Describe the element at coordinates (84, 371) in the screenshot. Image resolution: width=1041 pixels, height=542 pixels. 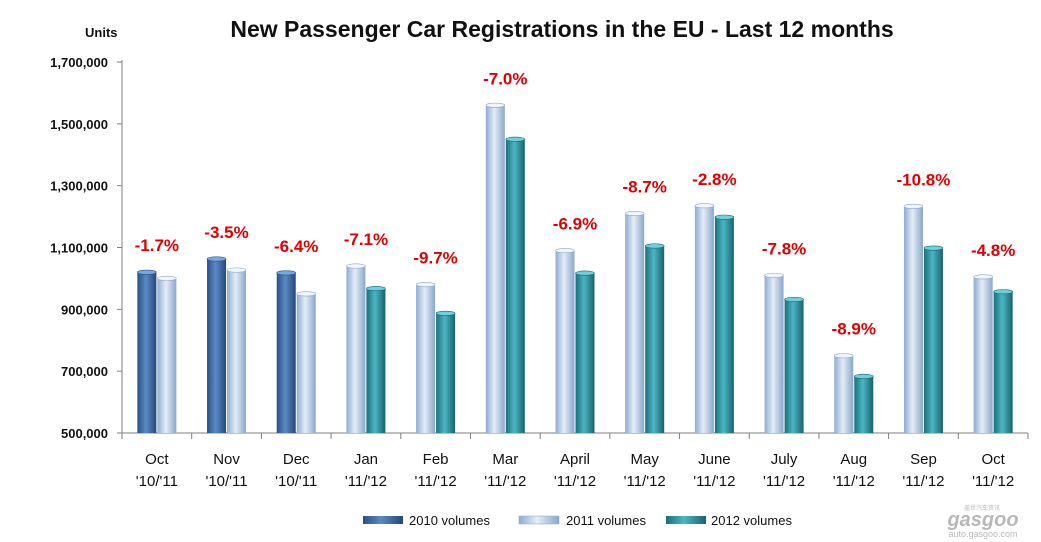
I see `y-tick-label: 700,000` at that location.